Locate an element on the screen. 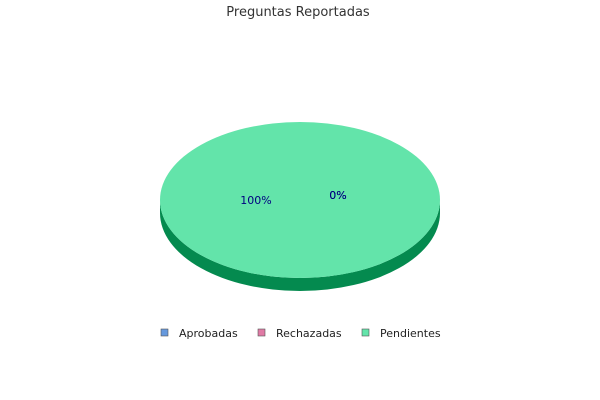  data-label-rechazadas: 0% is located at coordinates (337, 195).